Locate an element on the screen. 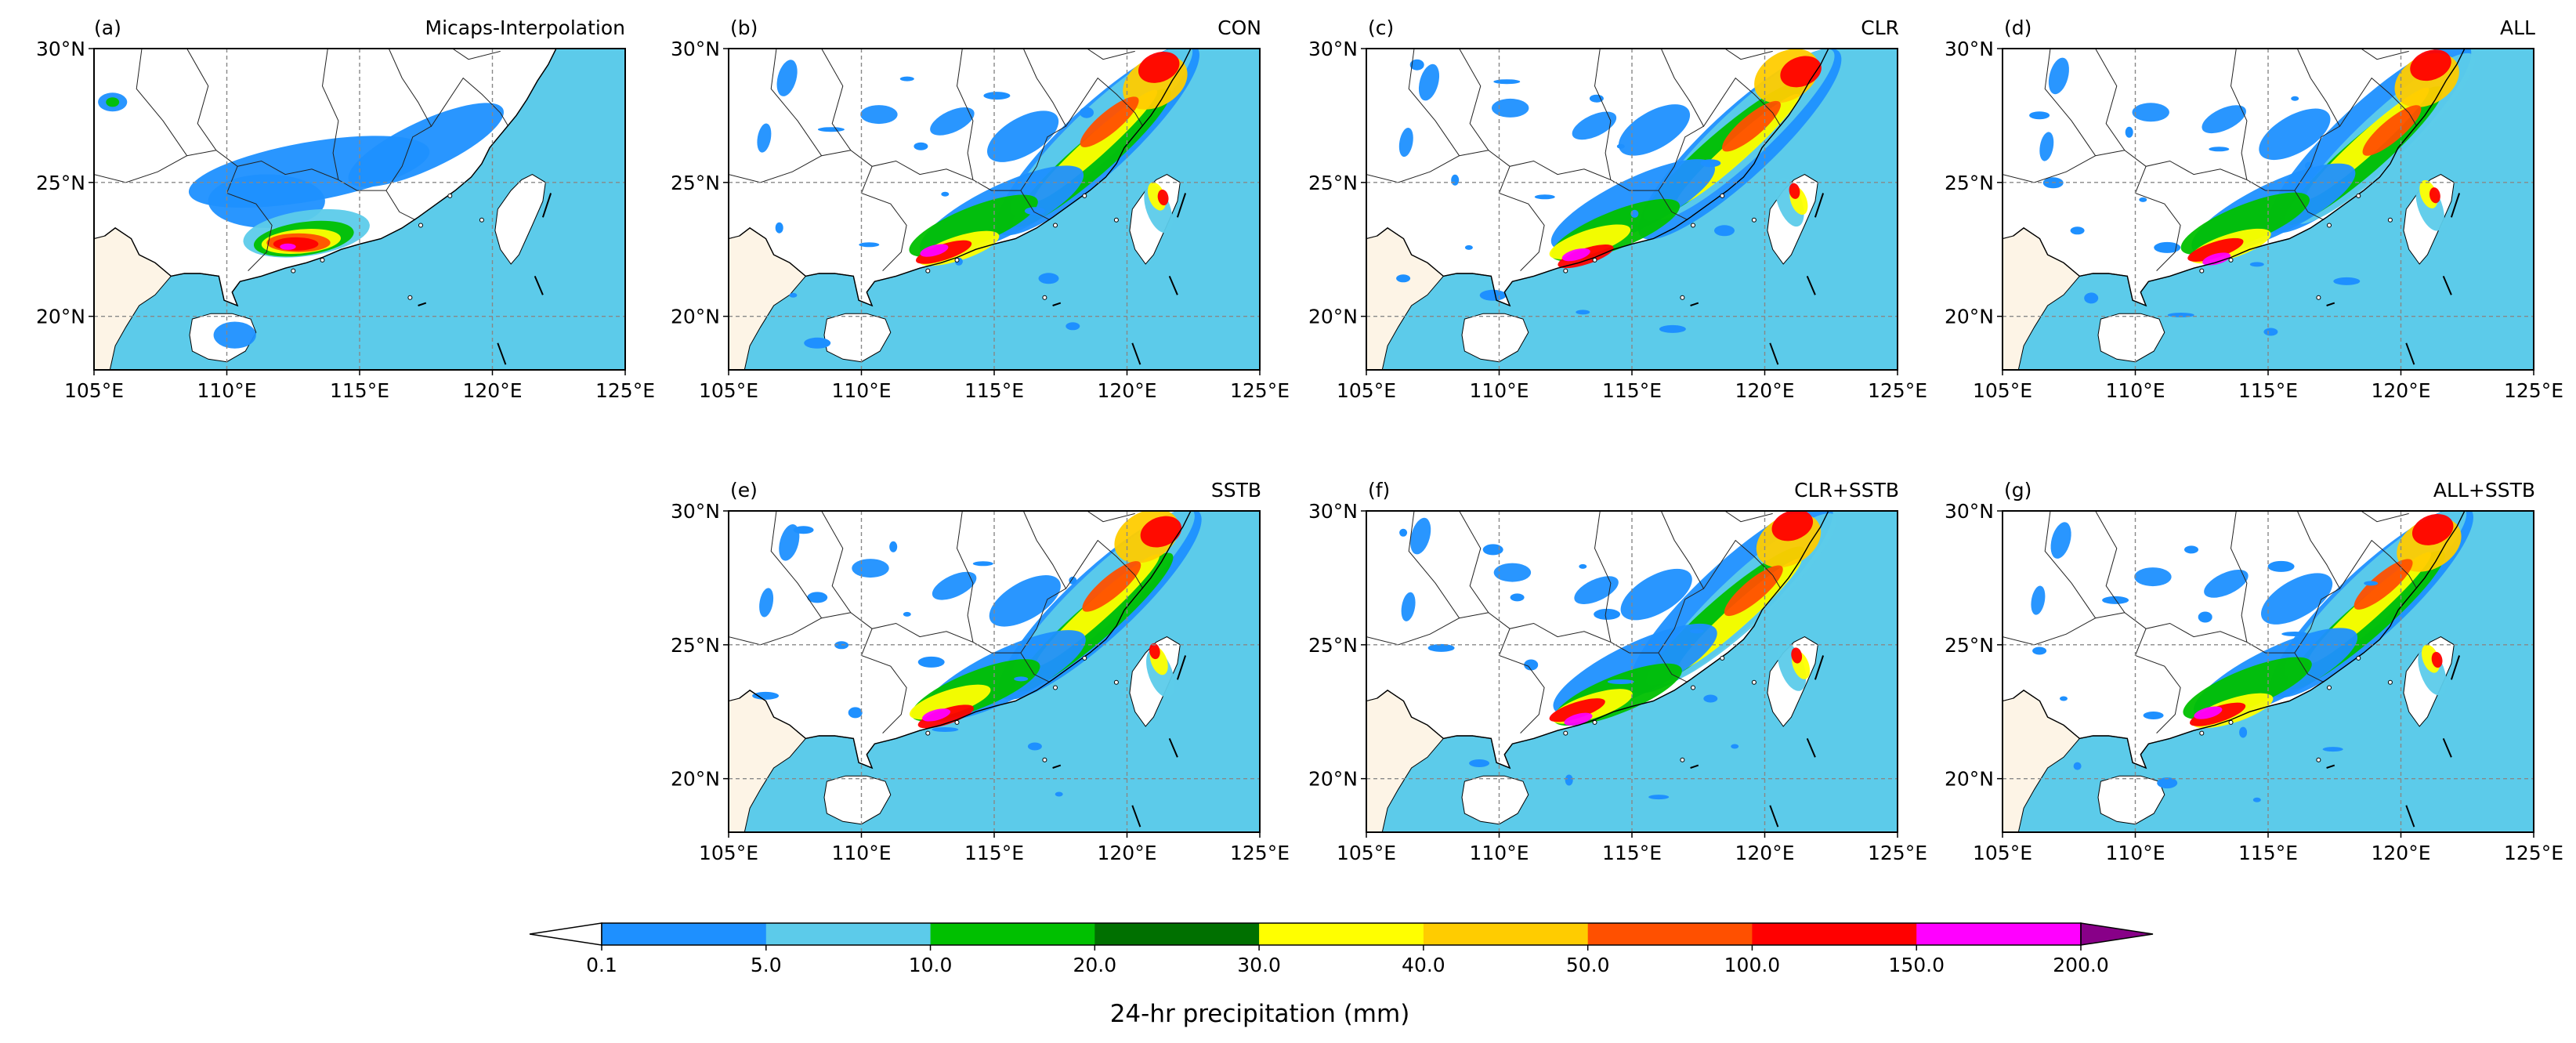  colorbar-segment is located at coordinates (1670, 934).